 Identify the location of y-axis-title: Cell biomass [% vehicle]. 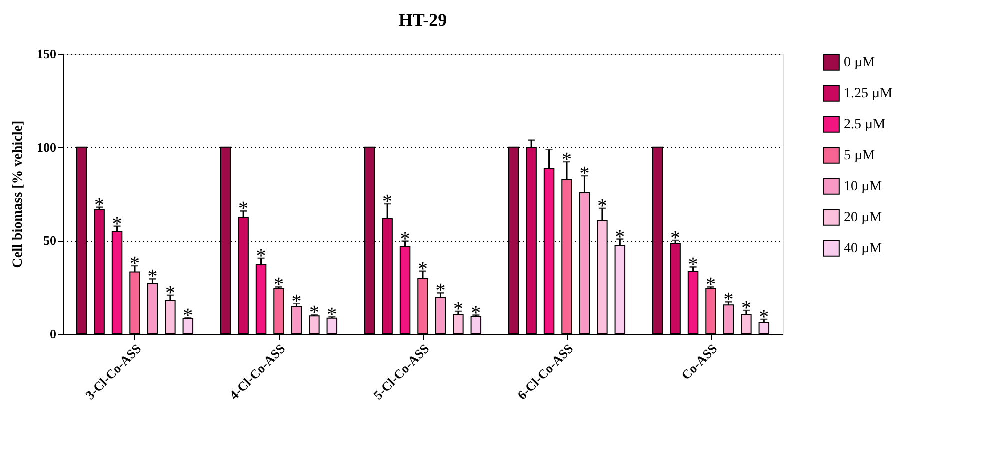
(18, 194).